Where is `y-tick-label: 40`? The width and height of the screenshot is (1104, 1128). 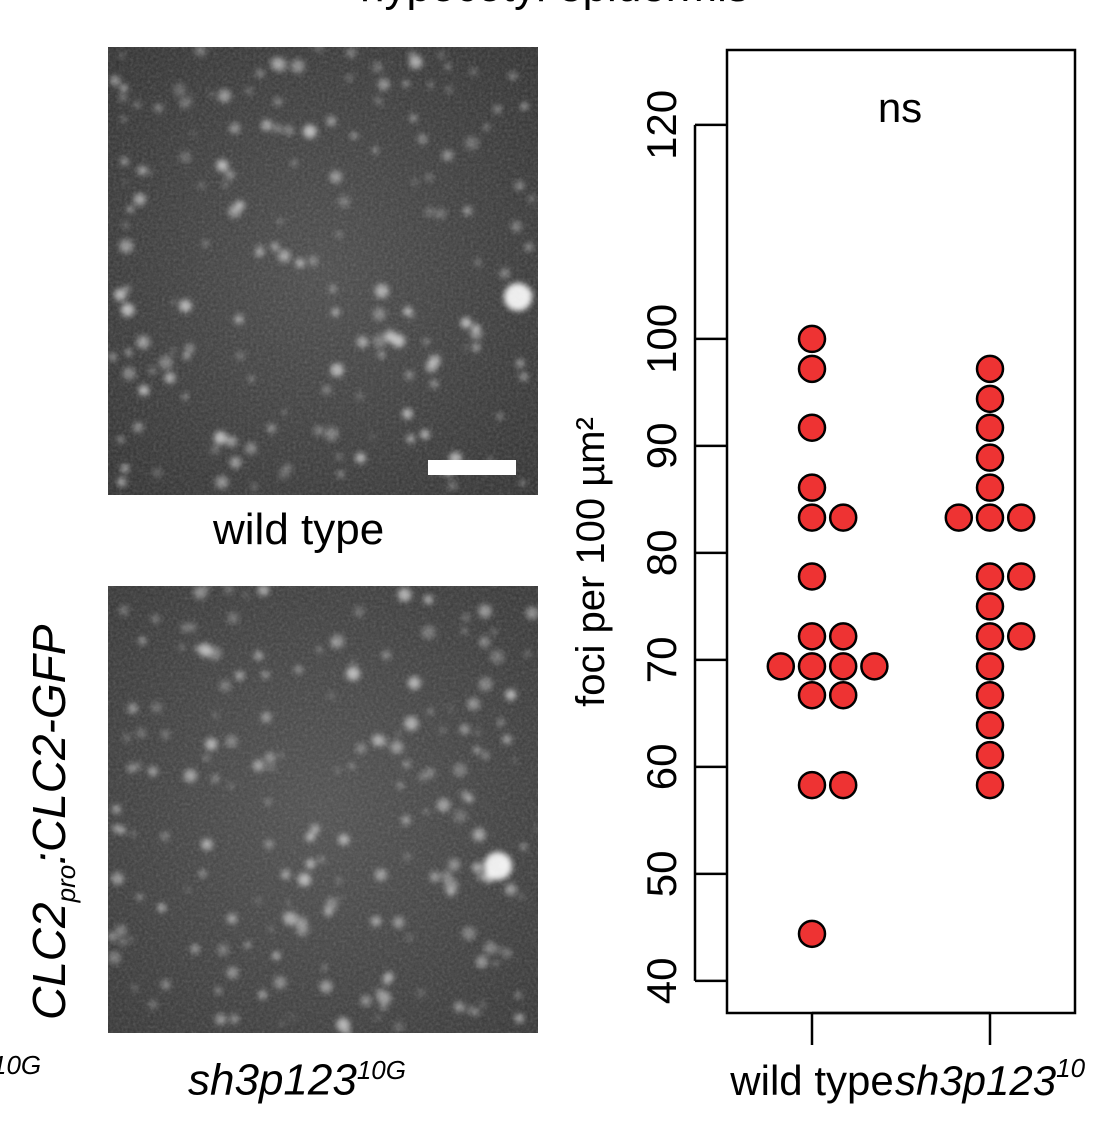
y-tick-label: 40 is located at coordinates (661, 981).